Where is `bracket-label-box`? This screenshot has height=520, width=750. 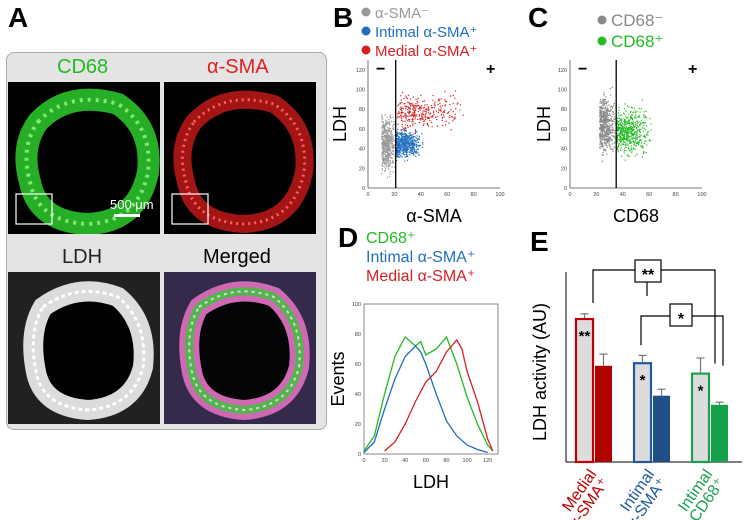 bracket-label-box is located at coordinates (681, 315).